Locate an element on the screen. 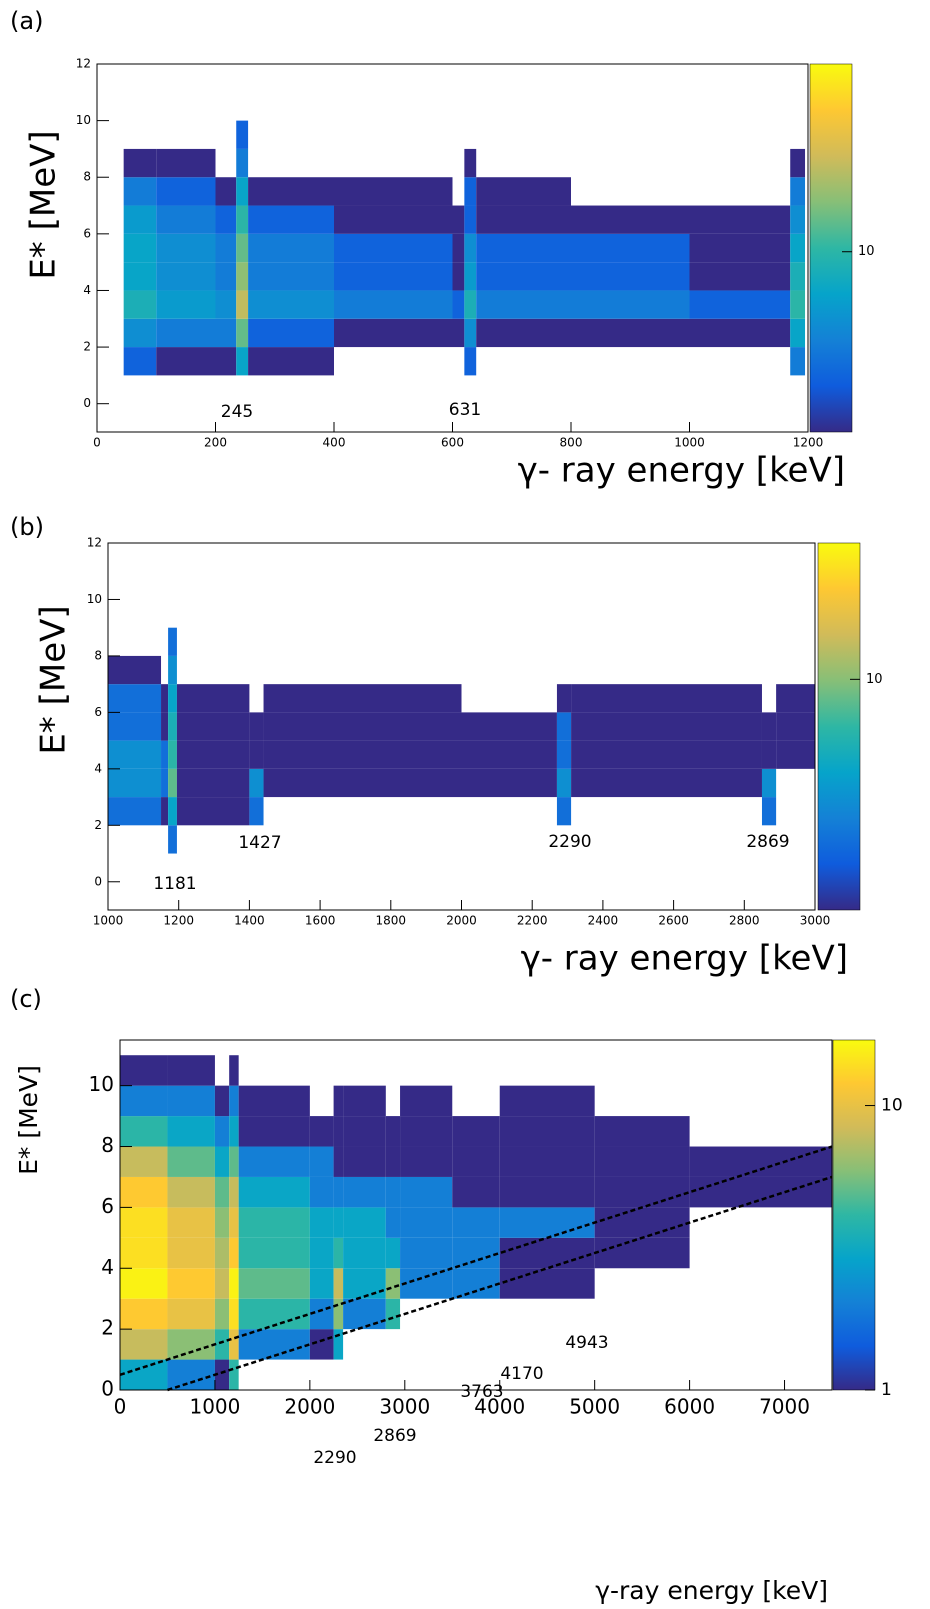 This screenshot has width=930, height=1609. y-axis-label: E* [MeV] is located at coordinates (28, 1120).